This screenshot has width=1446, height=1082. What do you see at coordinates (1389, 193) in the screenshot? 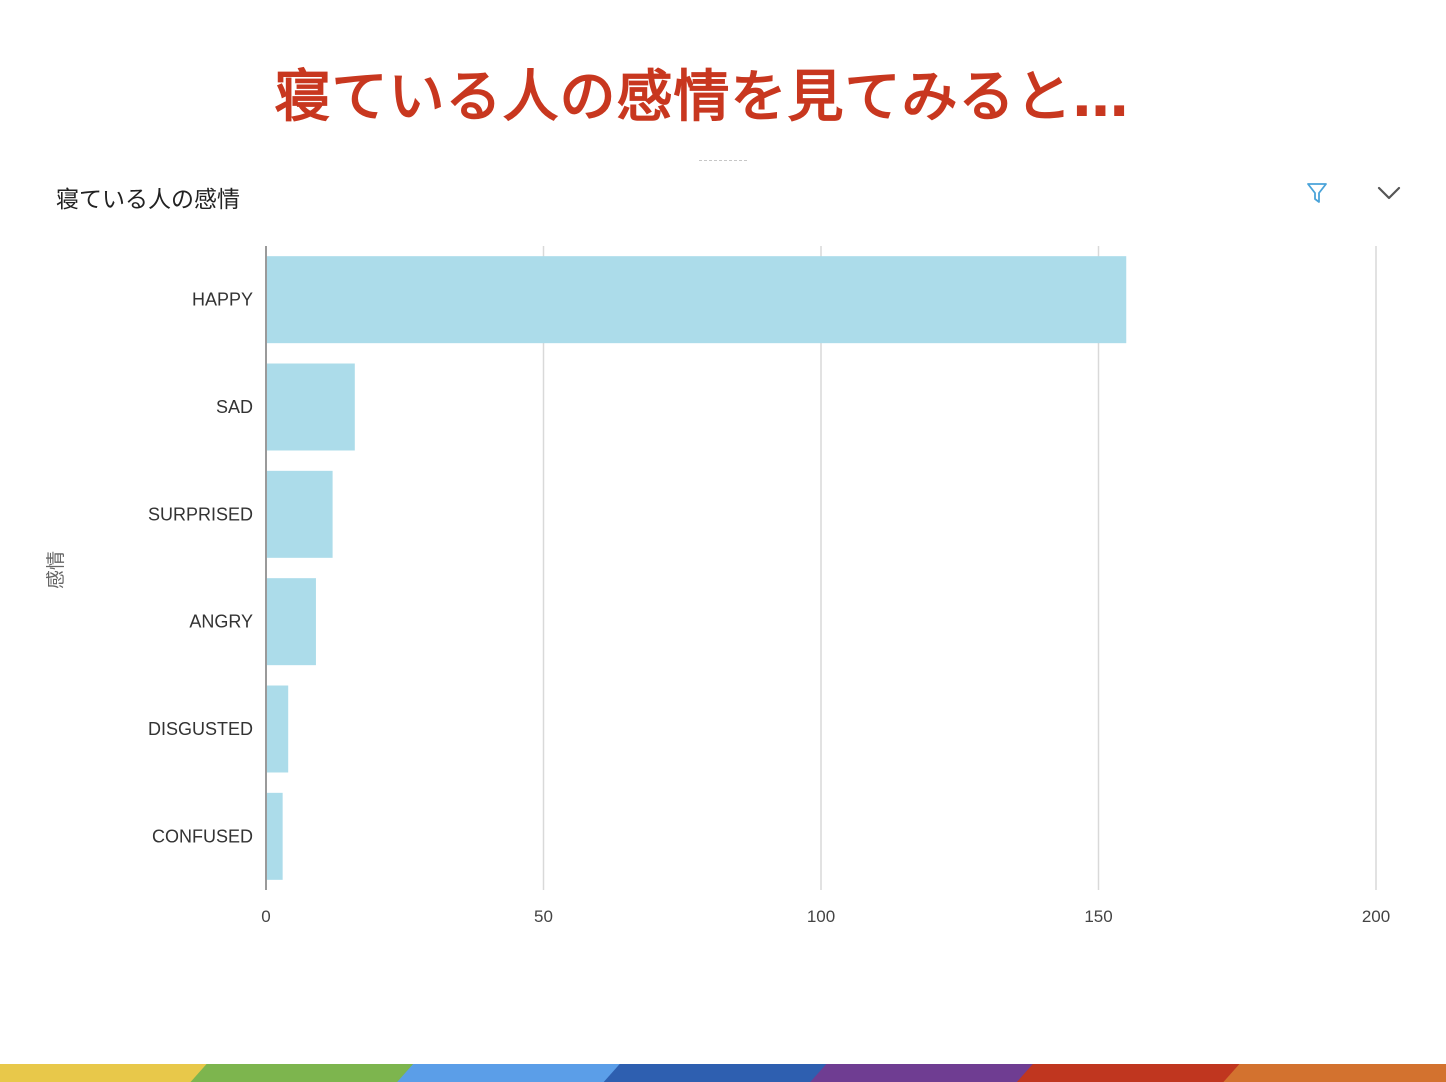
I see `chevron-down-icon` at bounding box center [1389, 193].